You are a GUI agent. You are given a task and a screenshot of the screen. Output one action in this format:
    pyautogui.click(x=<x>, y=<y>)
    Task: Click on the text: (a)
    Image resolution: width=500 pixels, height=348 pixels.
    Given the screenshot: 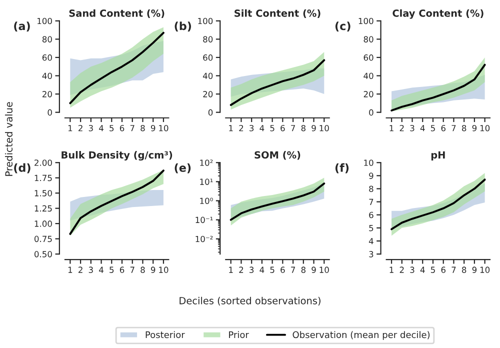 What is the action you would take?
    pyautogui.click(x=22, y=27)
    